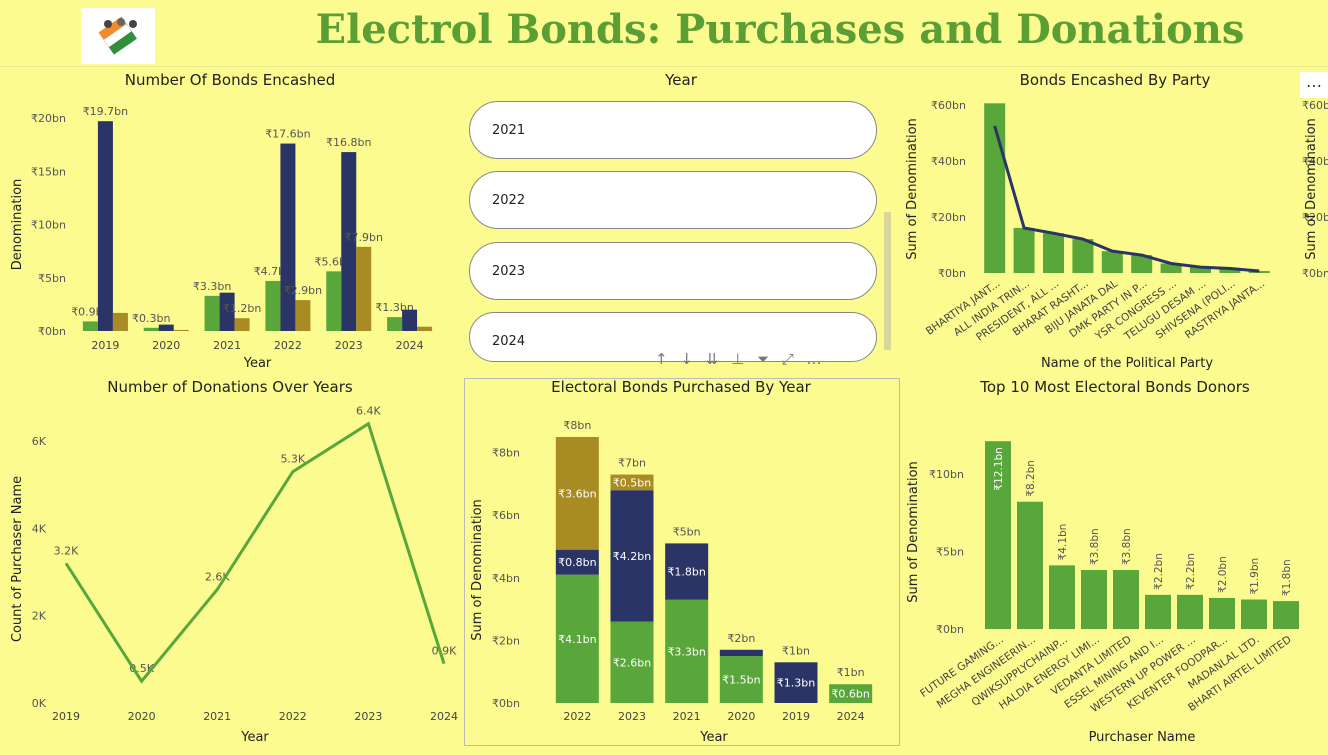  What do you see at coordinates (17, 225) in the screenshot?
I see `y-axis-title: Denomination` at bounding box center [17, 225].